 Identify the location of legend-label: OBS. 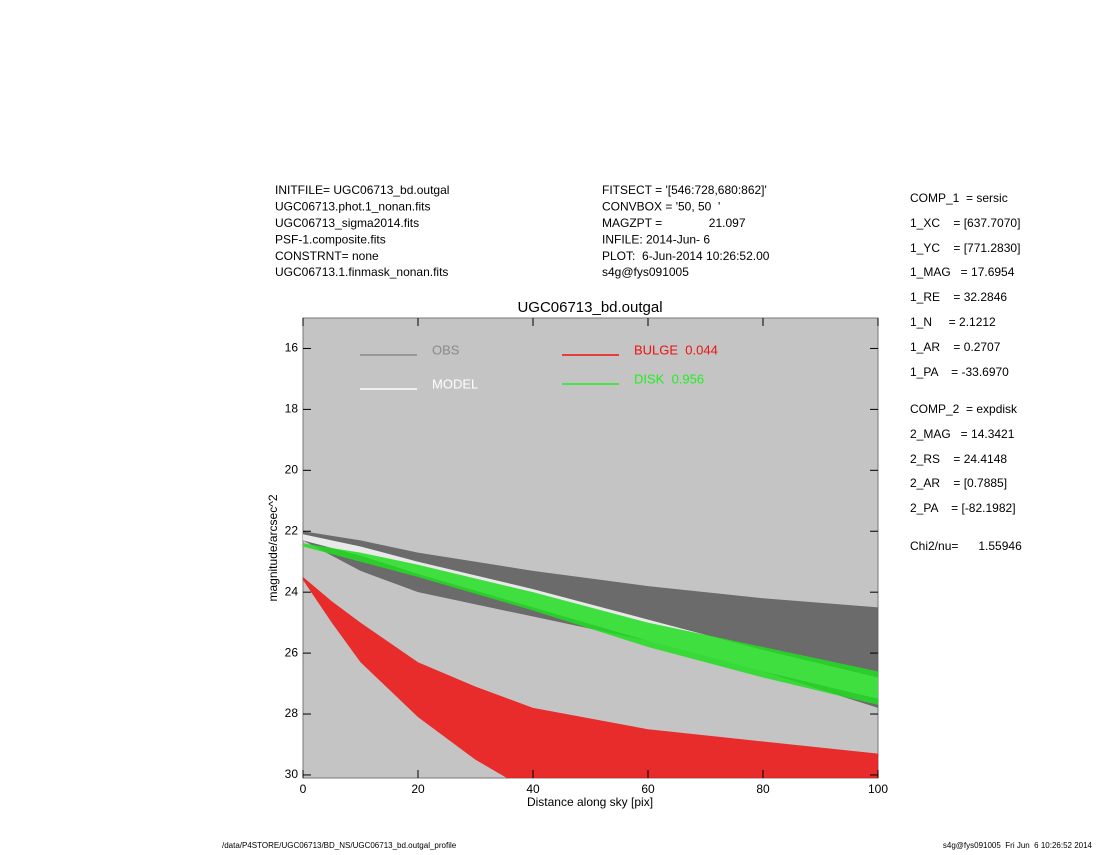
(446, 349).